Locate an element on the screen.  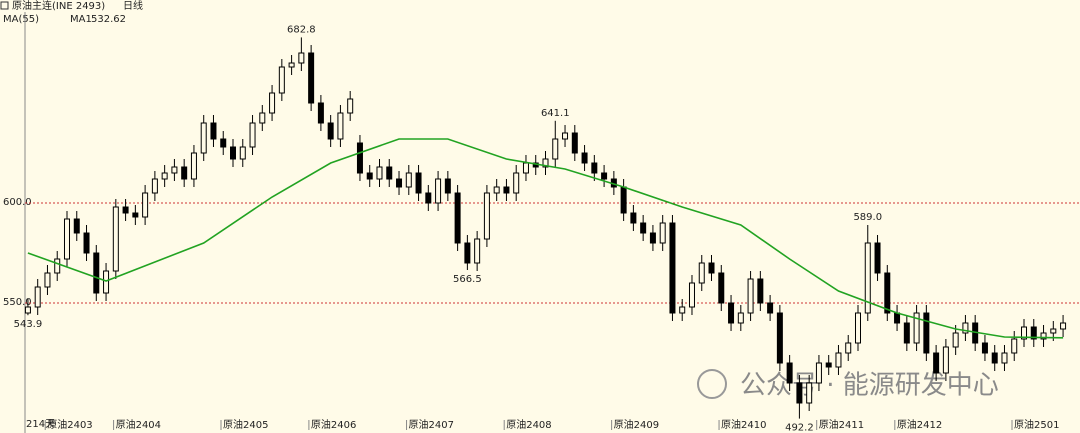
day-count: 214天 is located at coordinates (40, 424).